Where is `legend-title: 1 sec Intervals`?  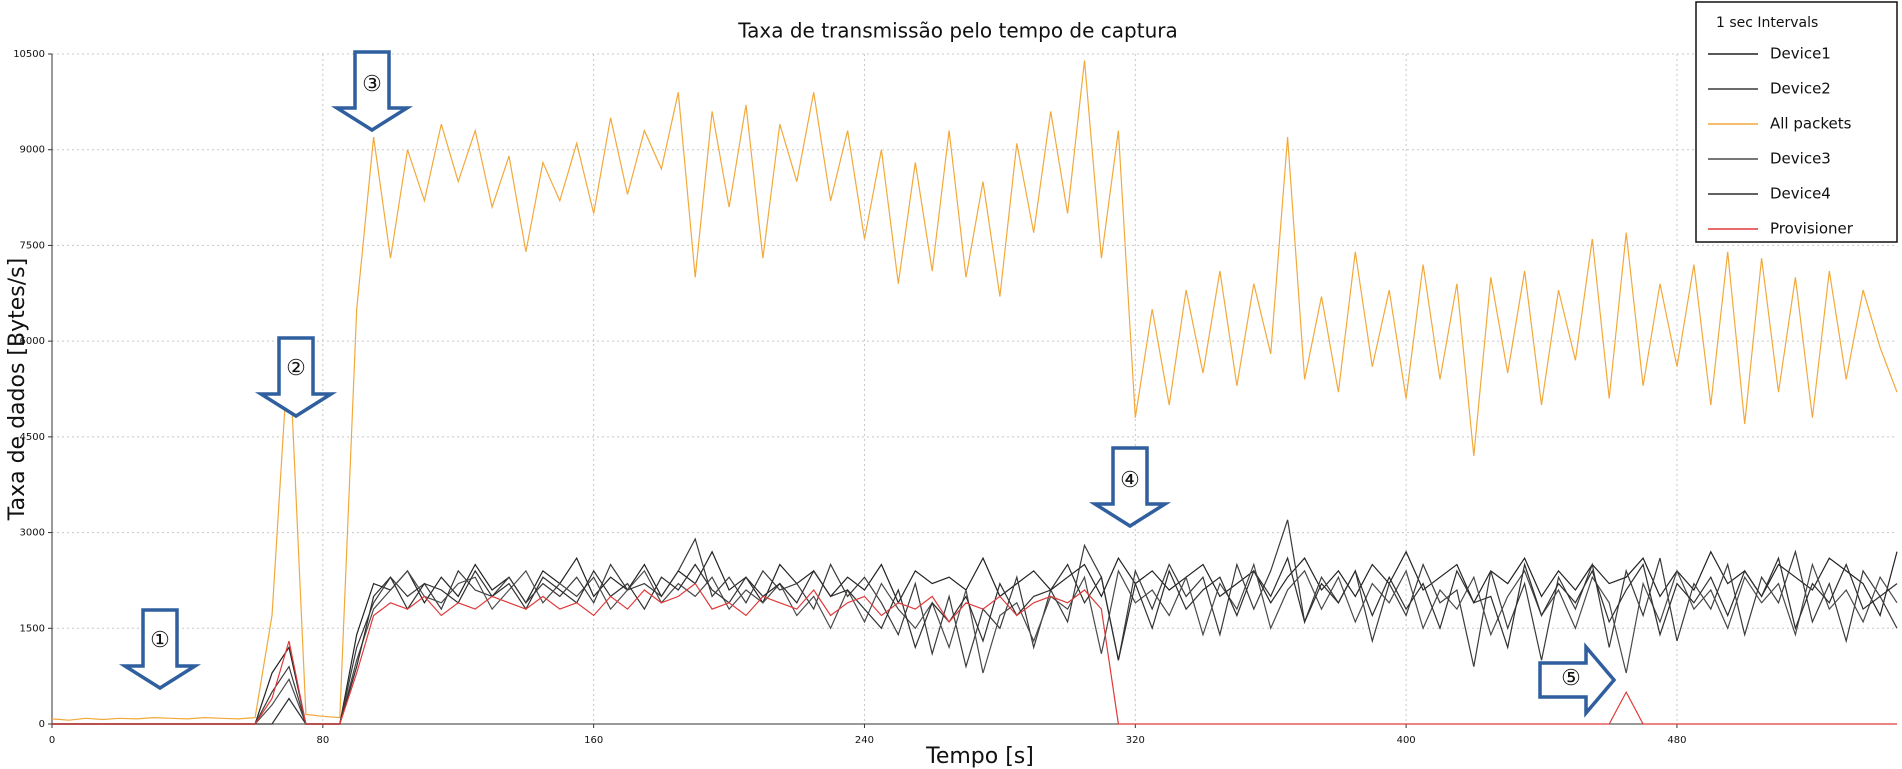
legend-title: 1 sec Intervals is located at coordinates (1767, 23).